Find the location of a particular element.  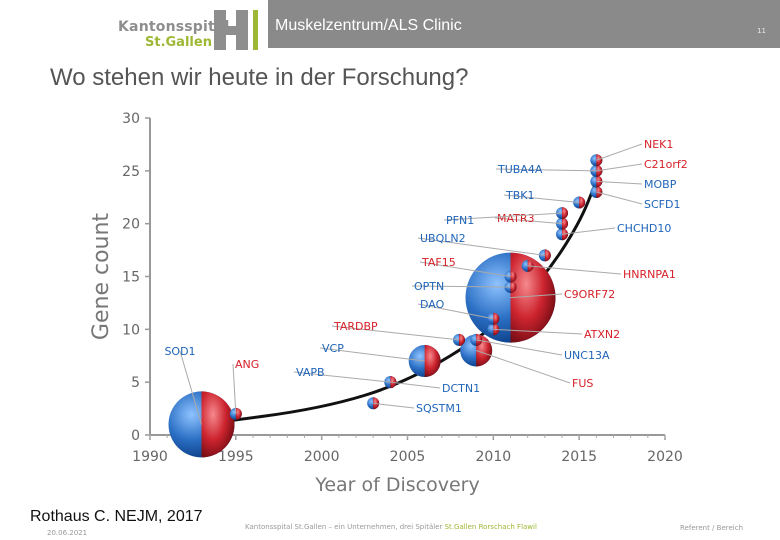

gene-label-atxn2: ATXN2 is located at coordinates (602, 334).